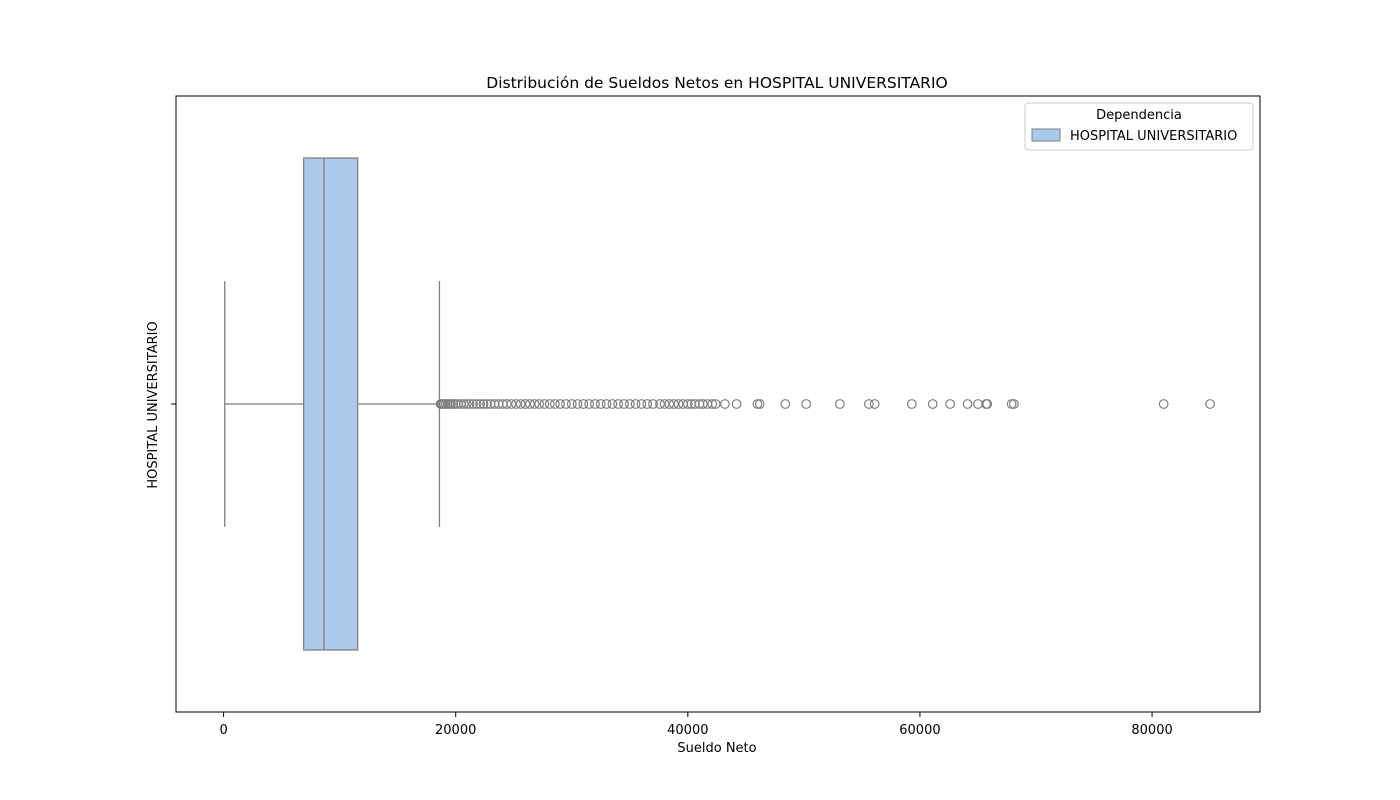 The image size is (1400, 800). What do you see at coordinates (687, 730) in the screenshot?
I see `x-tick-label: 40000` at bounding box center [687, 730].